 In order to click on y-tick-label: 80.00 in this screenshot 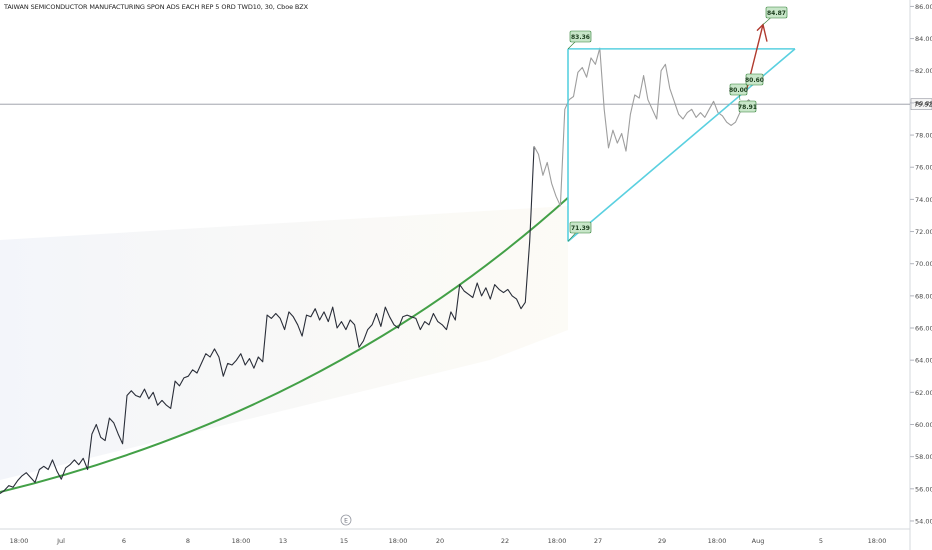, I will do `click(923, 103)`.